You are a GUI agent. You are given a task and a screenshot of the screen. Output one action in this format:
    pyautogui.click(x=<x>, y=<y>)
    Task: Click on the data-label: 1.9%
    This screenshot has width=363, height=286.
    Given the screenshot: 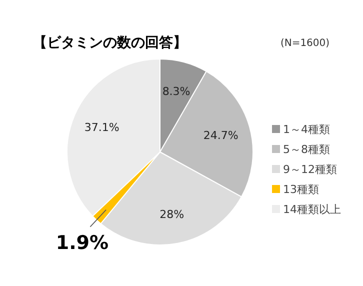 What is the action you would take?
    pyautogui.click(x=82, y=243)
    